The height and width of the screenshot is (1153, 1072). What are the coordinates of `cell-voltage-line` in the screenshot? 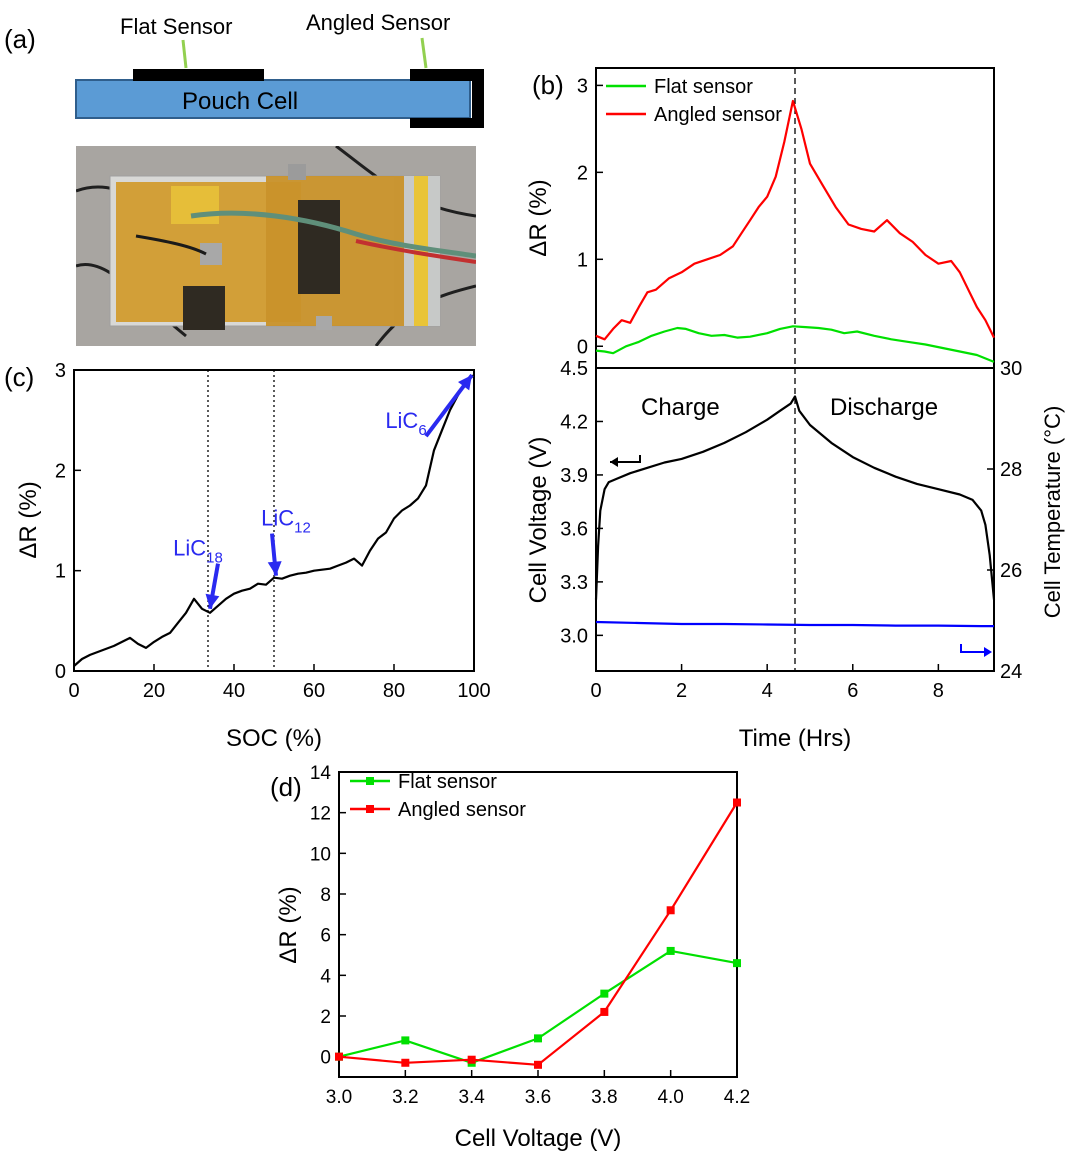 It's located at (795, 497).